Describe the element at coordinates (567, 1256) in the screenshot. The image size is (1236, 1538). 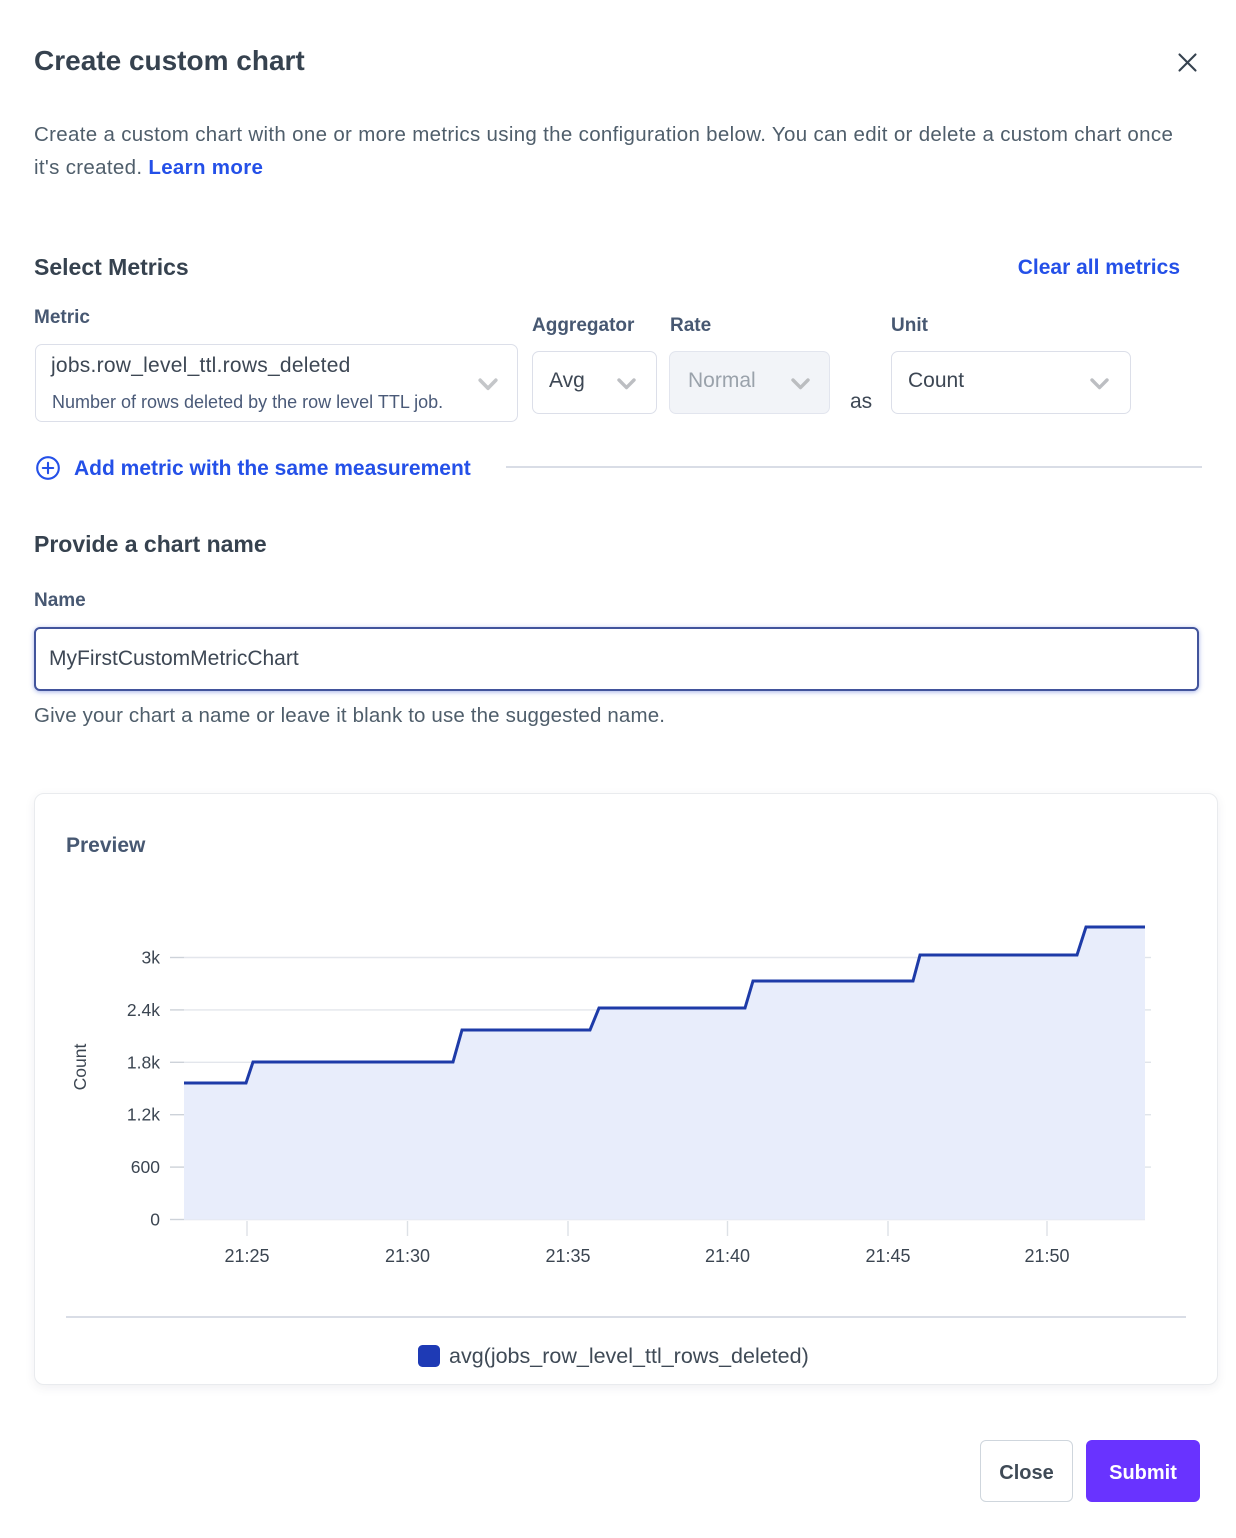
I see `svg-text: 21:35` at that location.